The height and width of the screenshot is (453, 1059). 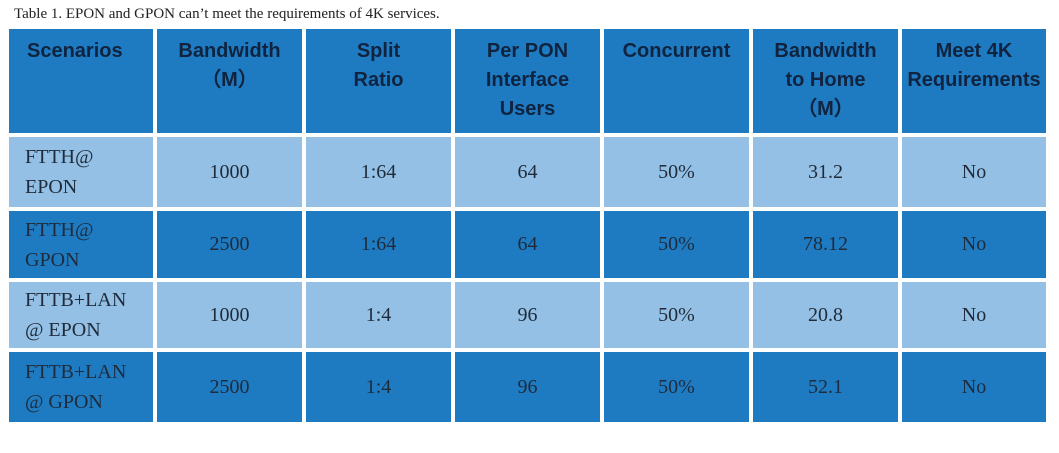 I want to click on cell-scenario: FTTB+LAN @ GPON, so click(x=81, y=387).